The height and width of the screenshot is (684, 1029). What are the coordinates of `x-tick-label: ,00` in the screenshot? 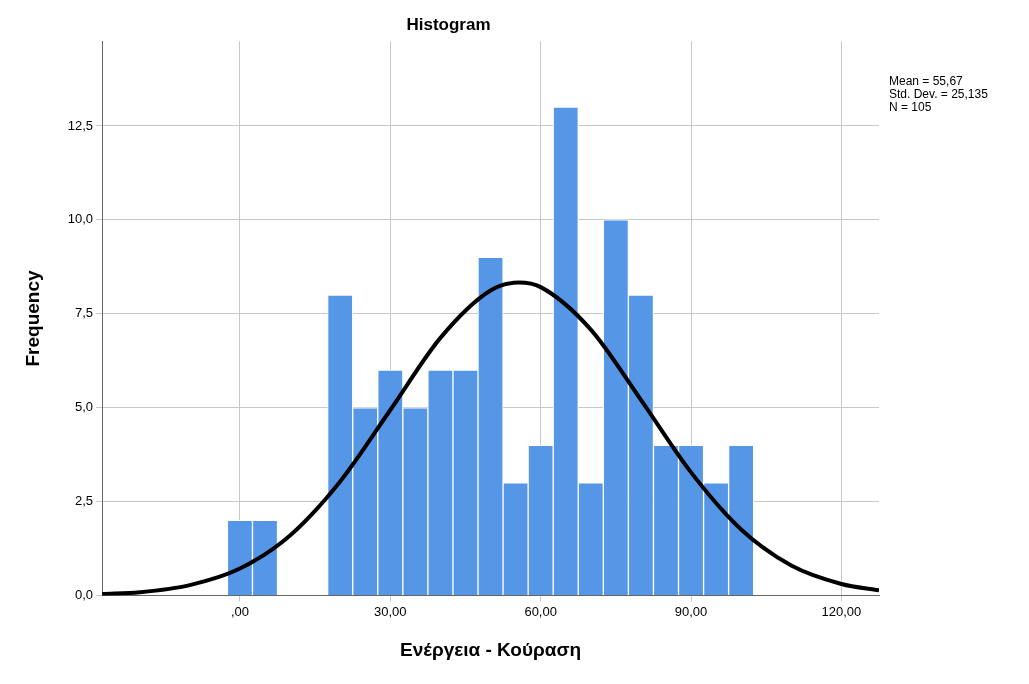 It's located at (239, 611).